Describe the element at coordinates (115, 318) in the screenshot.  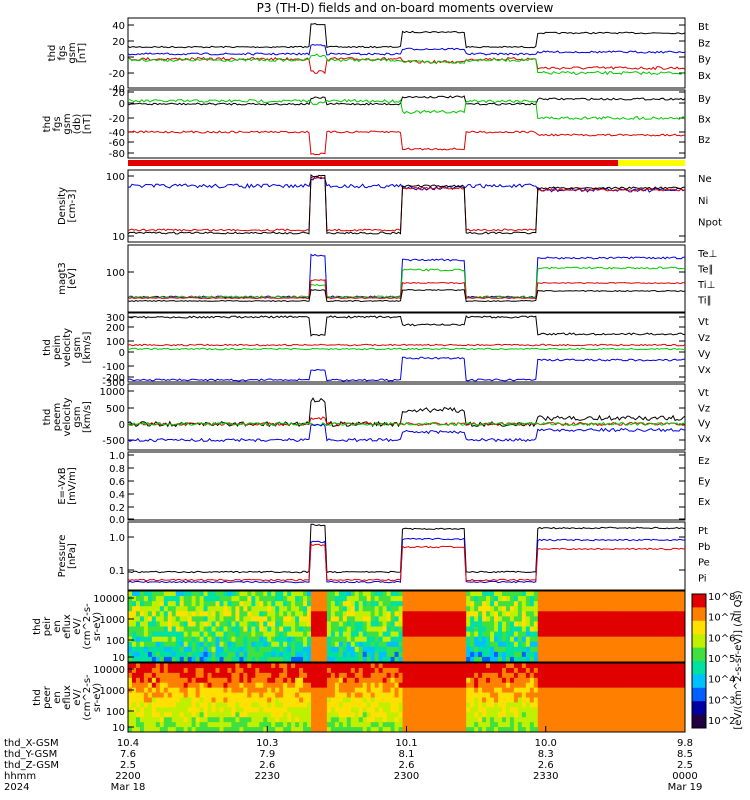
I see `ytick-label: 300` at that location.